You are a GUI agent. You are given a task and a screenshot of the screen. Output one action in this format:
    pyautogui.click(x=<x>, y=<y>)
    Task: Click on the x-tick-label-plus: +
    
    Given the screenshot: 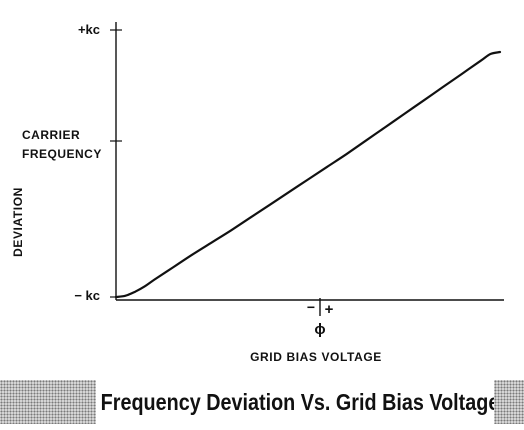 What is the action you would take?
    pyautogui.click(x=329, y=309)
    